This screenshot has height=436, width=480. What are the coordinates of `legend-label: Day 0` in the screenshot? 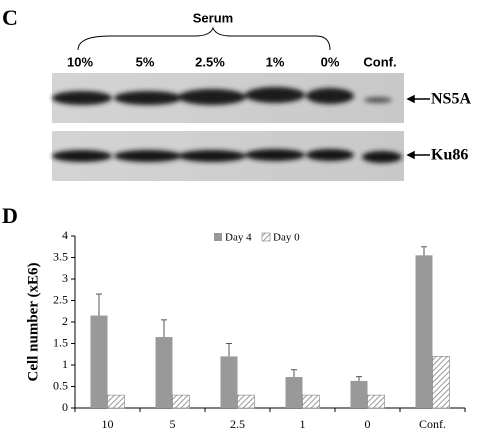 It's located at (286, 238).